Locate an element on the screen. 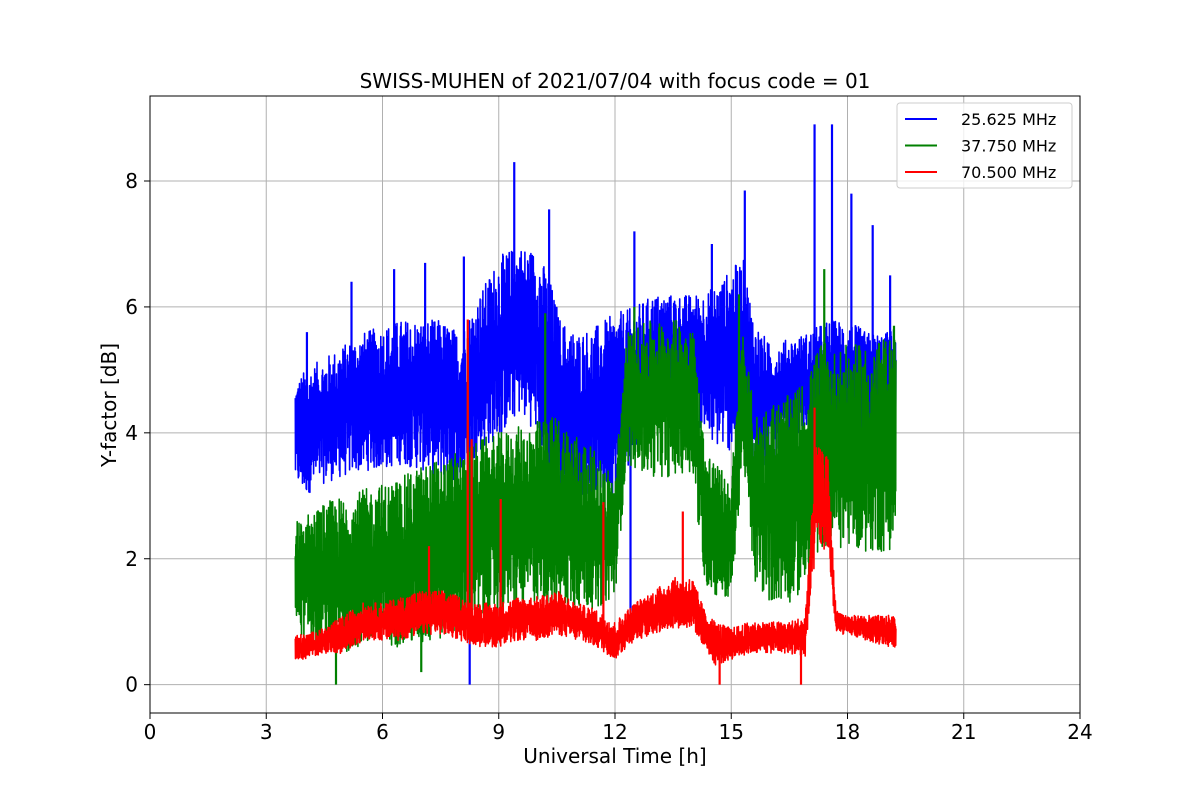  x-tick-label: 3 is located at coordinates (266, 732).